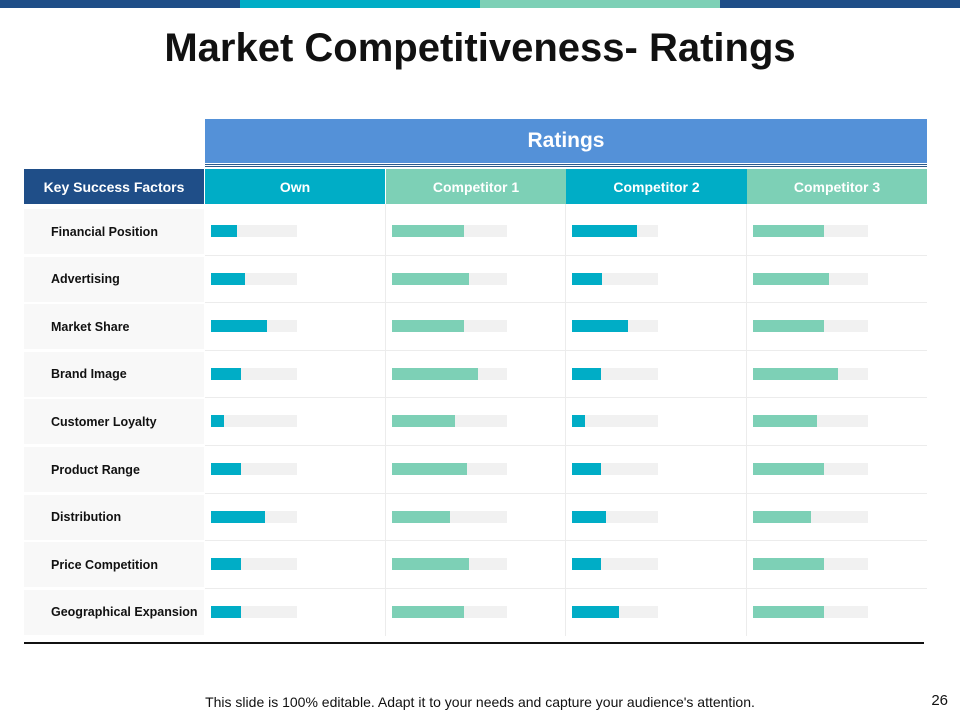 The width and height of the screenshot is (960, 720). Describe the element at coordinates (360, 4) in the screenshot. I see `accent-segment-teal` at that location.